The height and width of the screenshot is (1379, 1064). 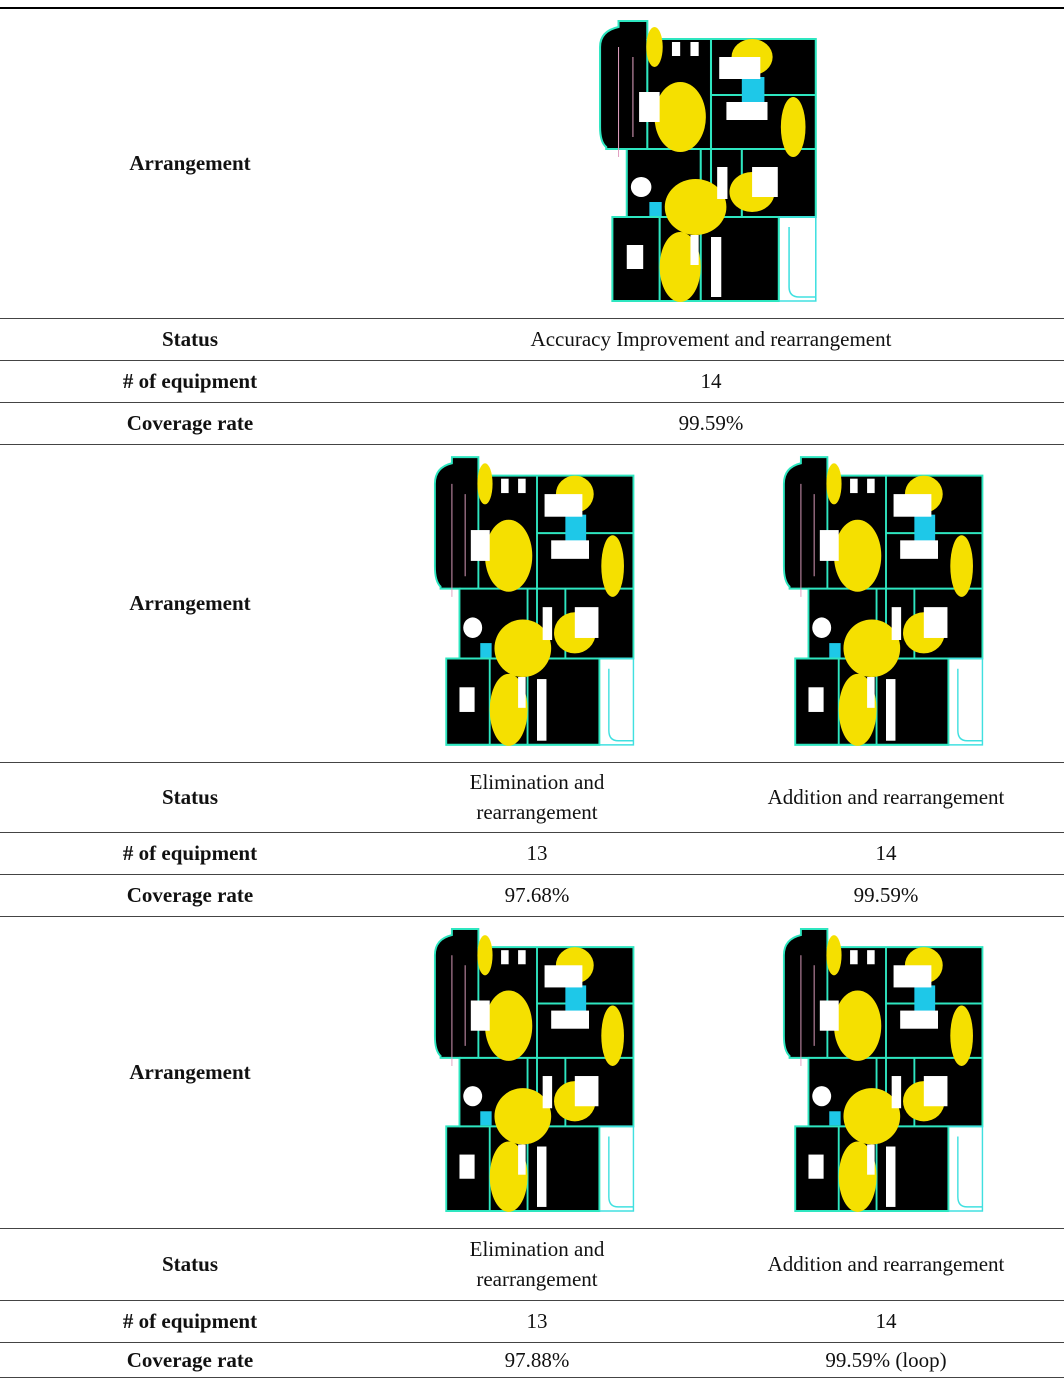 I want to click on cell-value: Accuracy Improvement and rearrangement, so click(x=711, y=339).